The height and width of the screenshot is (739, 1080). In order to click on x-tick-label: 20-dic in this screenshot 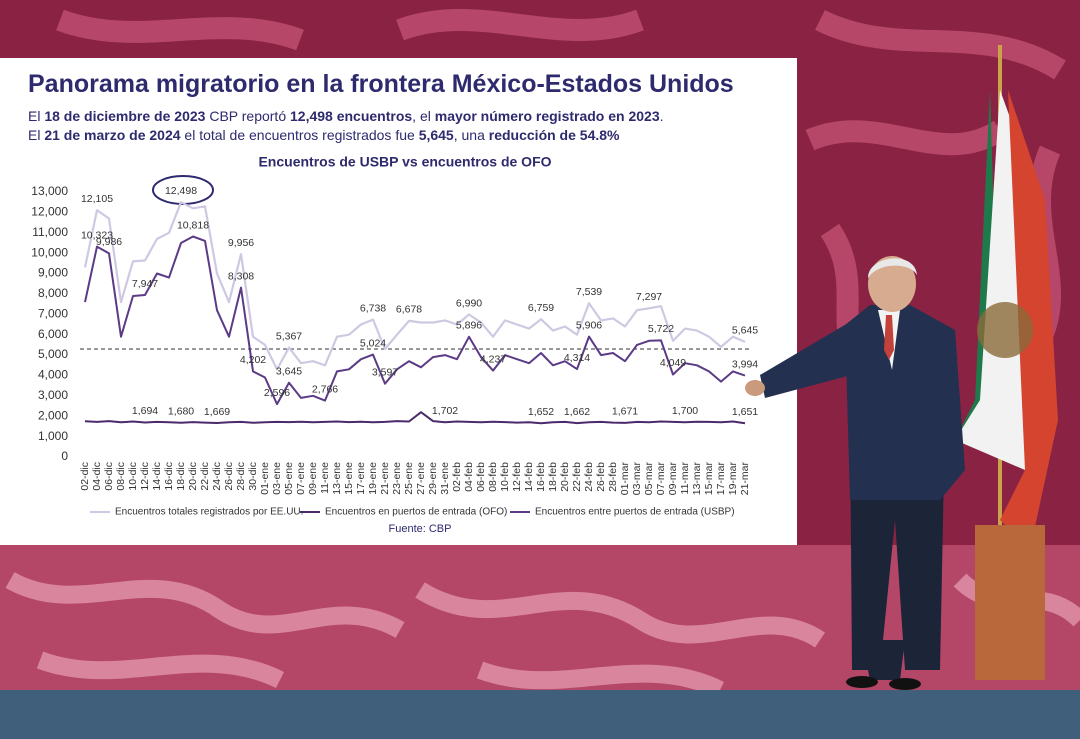, I will do `click(193, 476)`.